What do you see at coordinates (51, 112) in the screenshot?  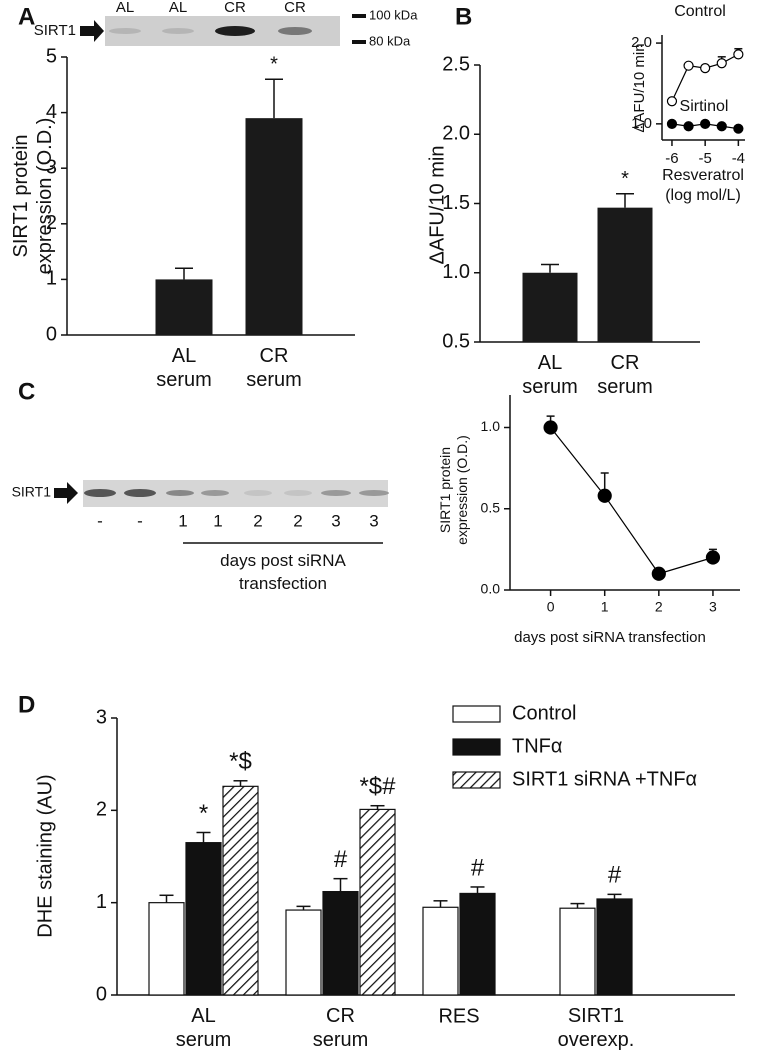 I see `y-tick-label: 4` at bounding box center [51, 112].